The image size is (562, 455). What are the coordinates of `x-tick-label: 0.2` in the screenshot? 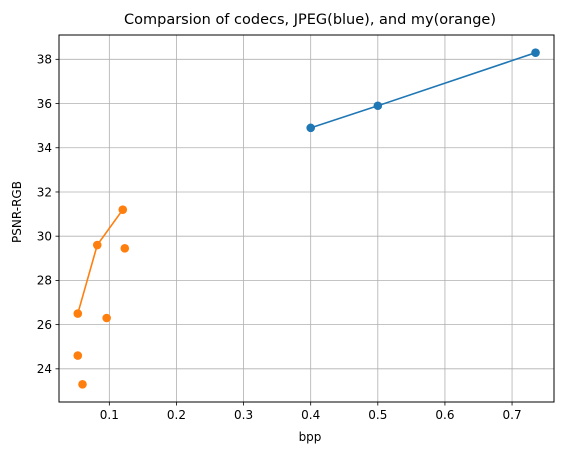 It's located at (176, 415).